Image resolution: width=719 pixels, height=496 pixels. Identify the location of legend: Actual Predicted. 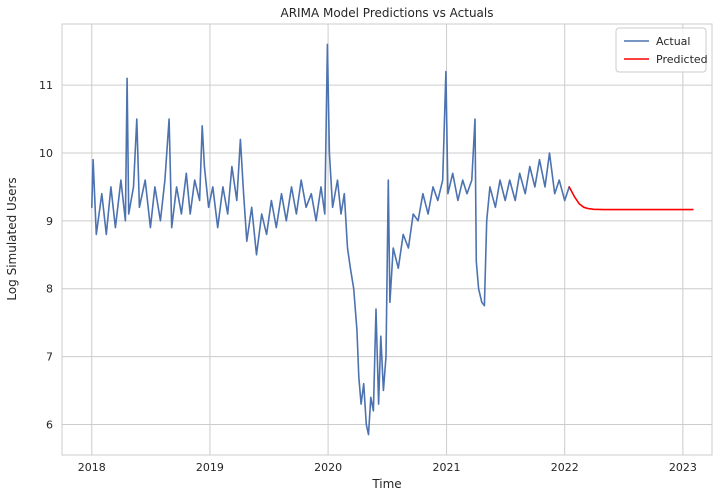
(661, 50).